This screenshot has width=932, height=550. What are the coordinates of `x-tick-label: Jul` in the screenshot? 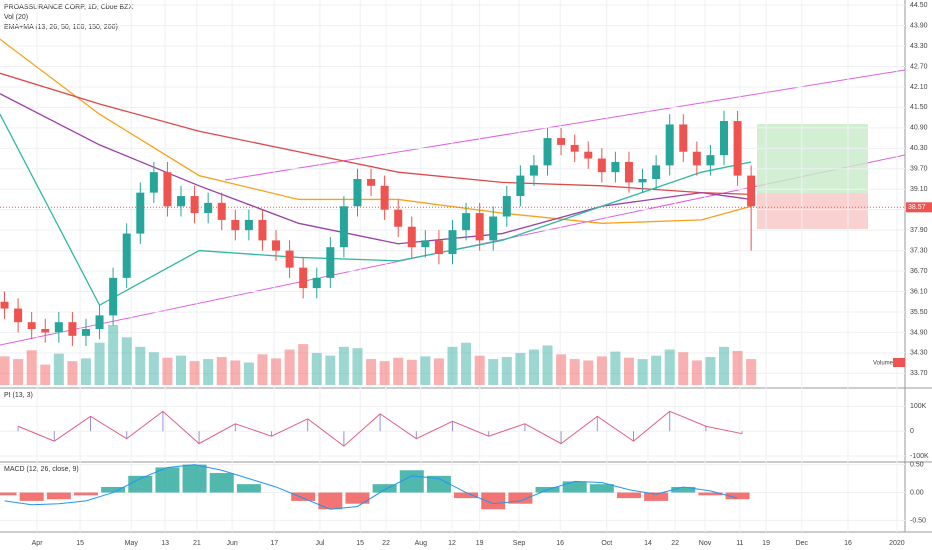 It's located at (319, 543).